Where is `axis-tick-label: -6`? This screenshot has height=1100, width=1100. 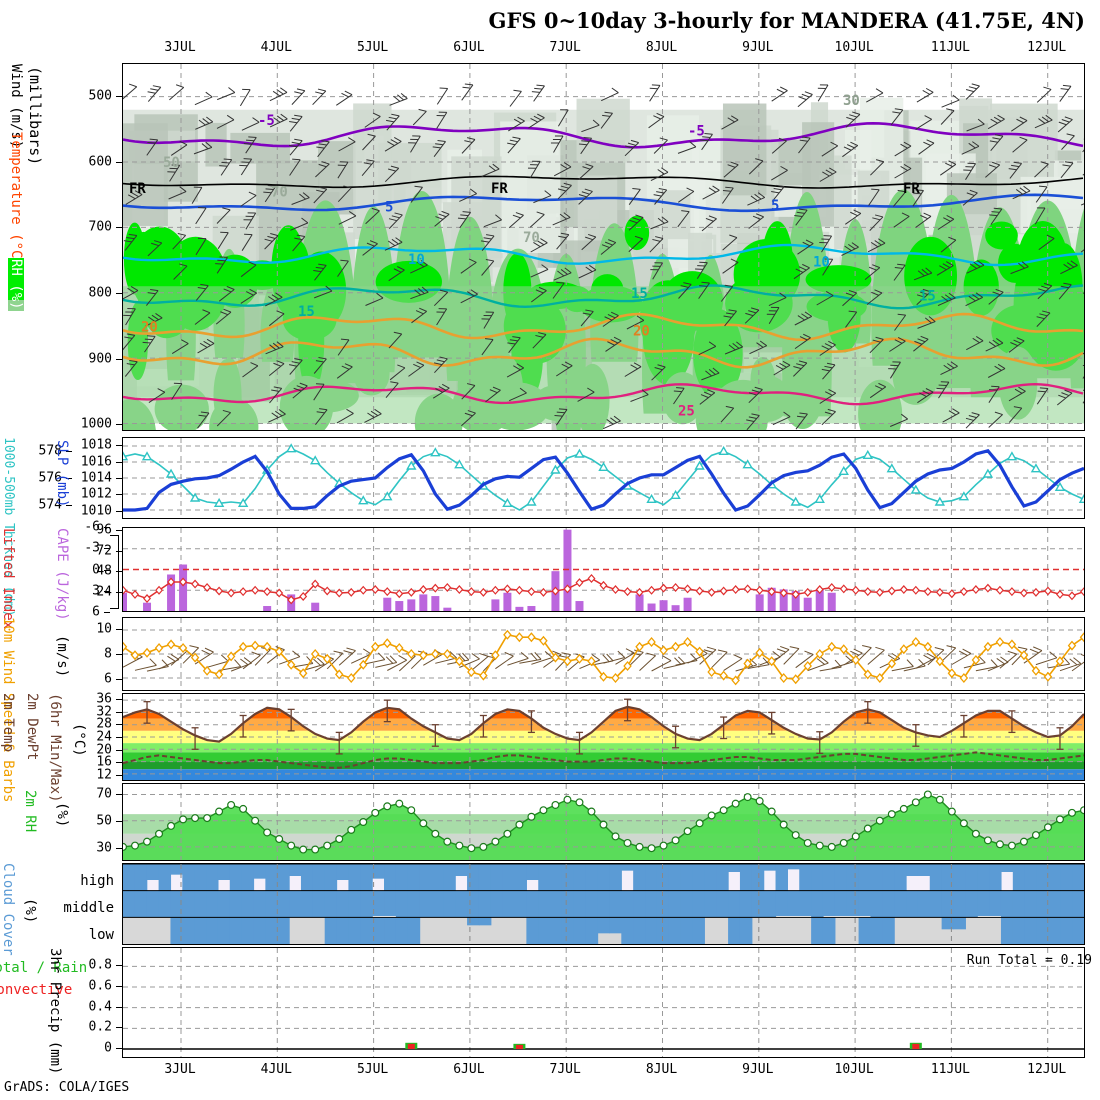
axis-tick-label: -6 is located at coordinates (92, 527).